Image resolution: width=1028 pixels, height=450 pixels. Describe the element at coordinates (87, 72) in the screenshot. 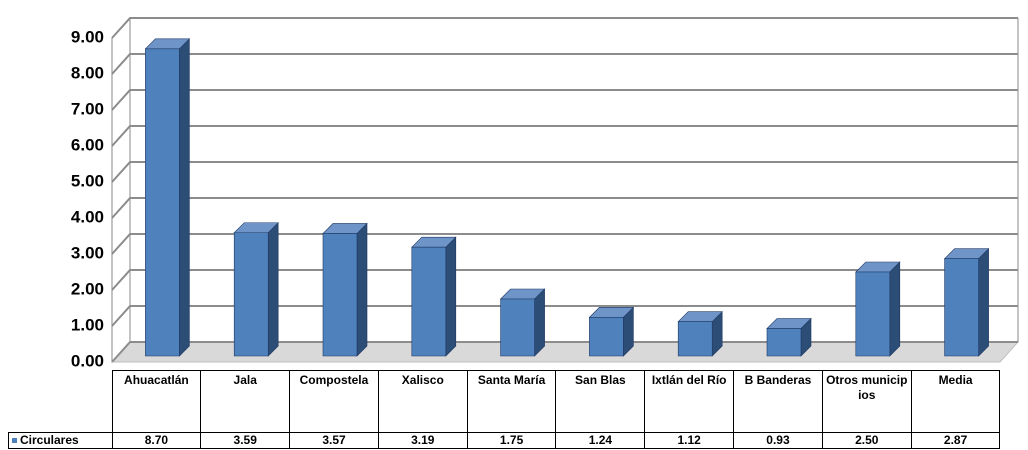

I see `y-tick-label: 8.00` at that location.